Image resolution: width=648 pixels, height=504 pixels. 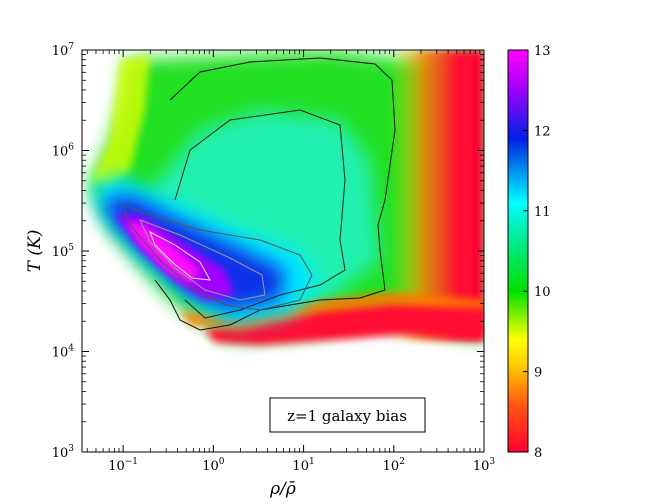 What do you see at coordinates (123, 465) in the screenshot?
I see `x-tick-label: 10⁻¹` at bounding box center [123, 465].